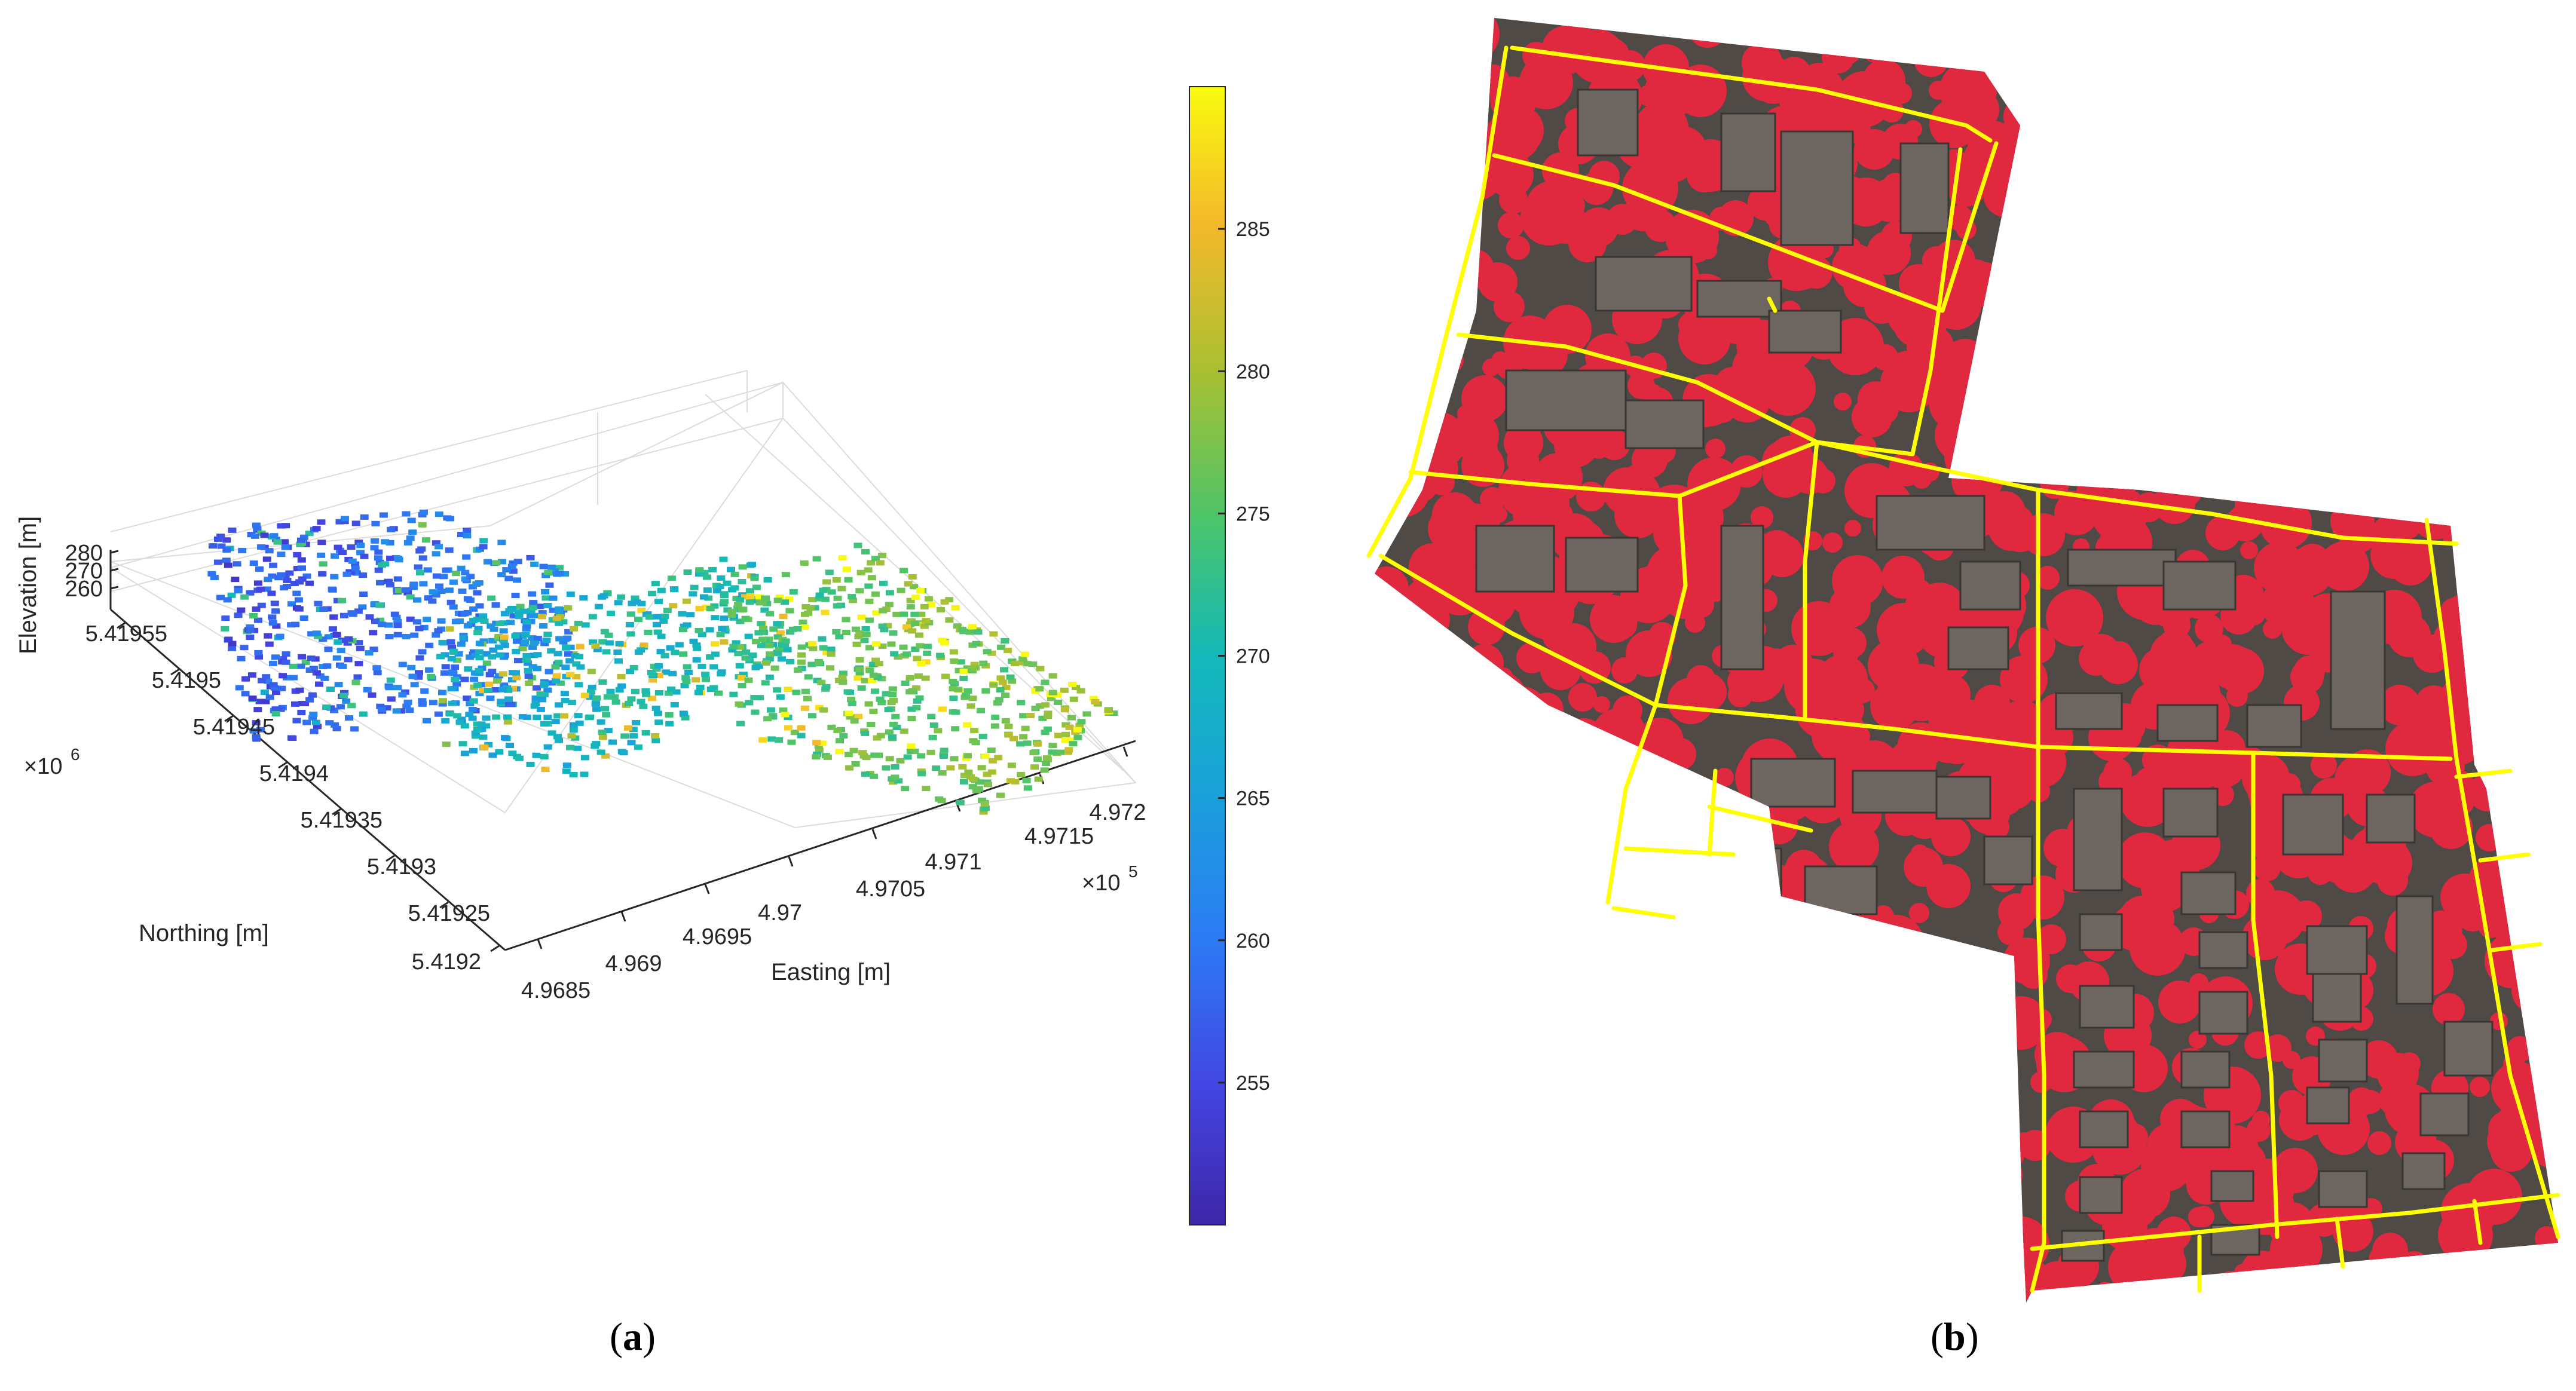 The width and height of the screenshot is (2576, 1391). Describe the element at coordinates (633, 963) in the screenshot. I see `x-tick-label: 4.969` at that location.